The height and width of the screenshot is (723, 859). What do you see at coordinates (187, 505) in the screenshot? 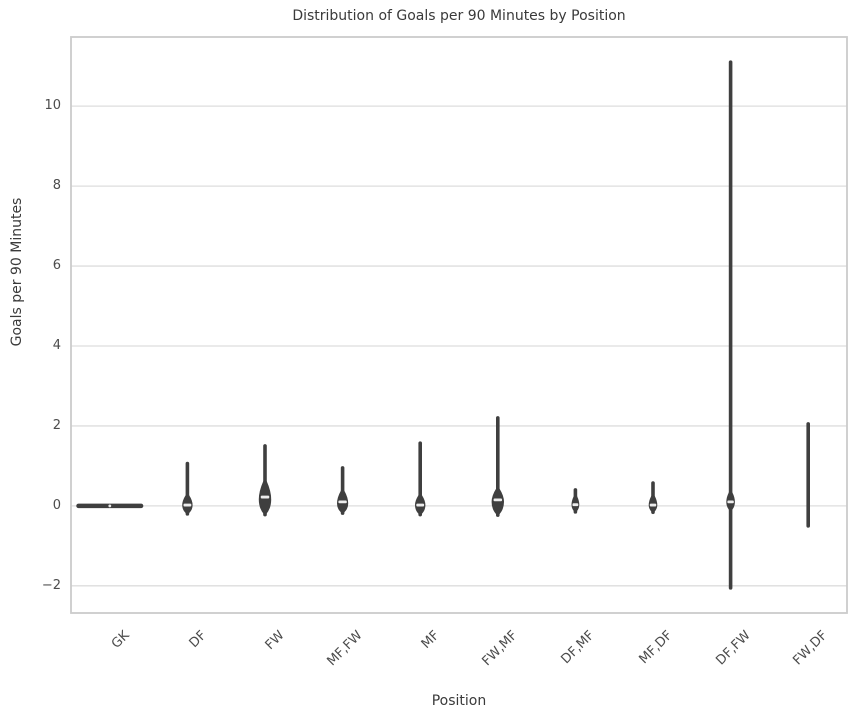
I see `violin-median-DF` at bounding box center [187, 505].